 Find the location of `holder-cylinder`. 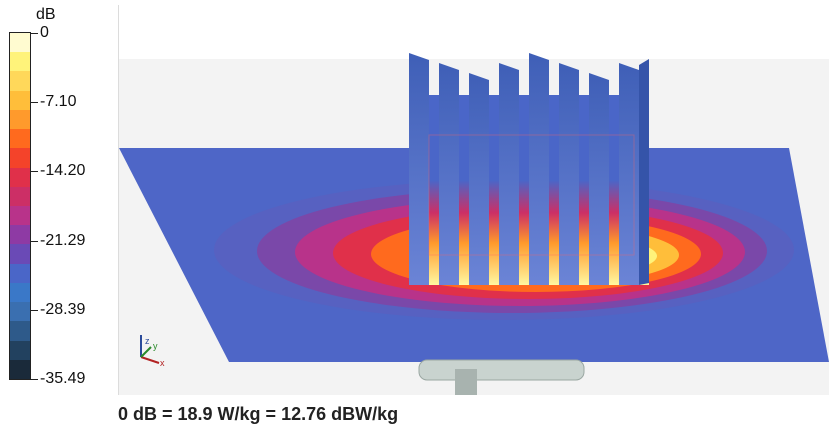

holder-cylinder is located at coordinates (501, 377).